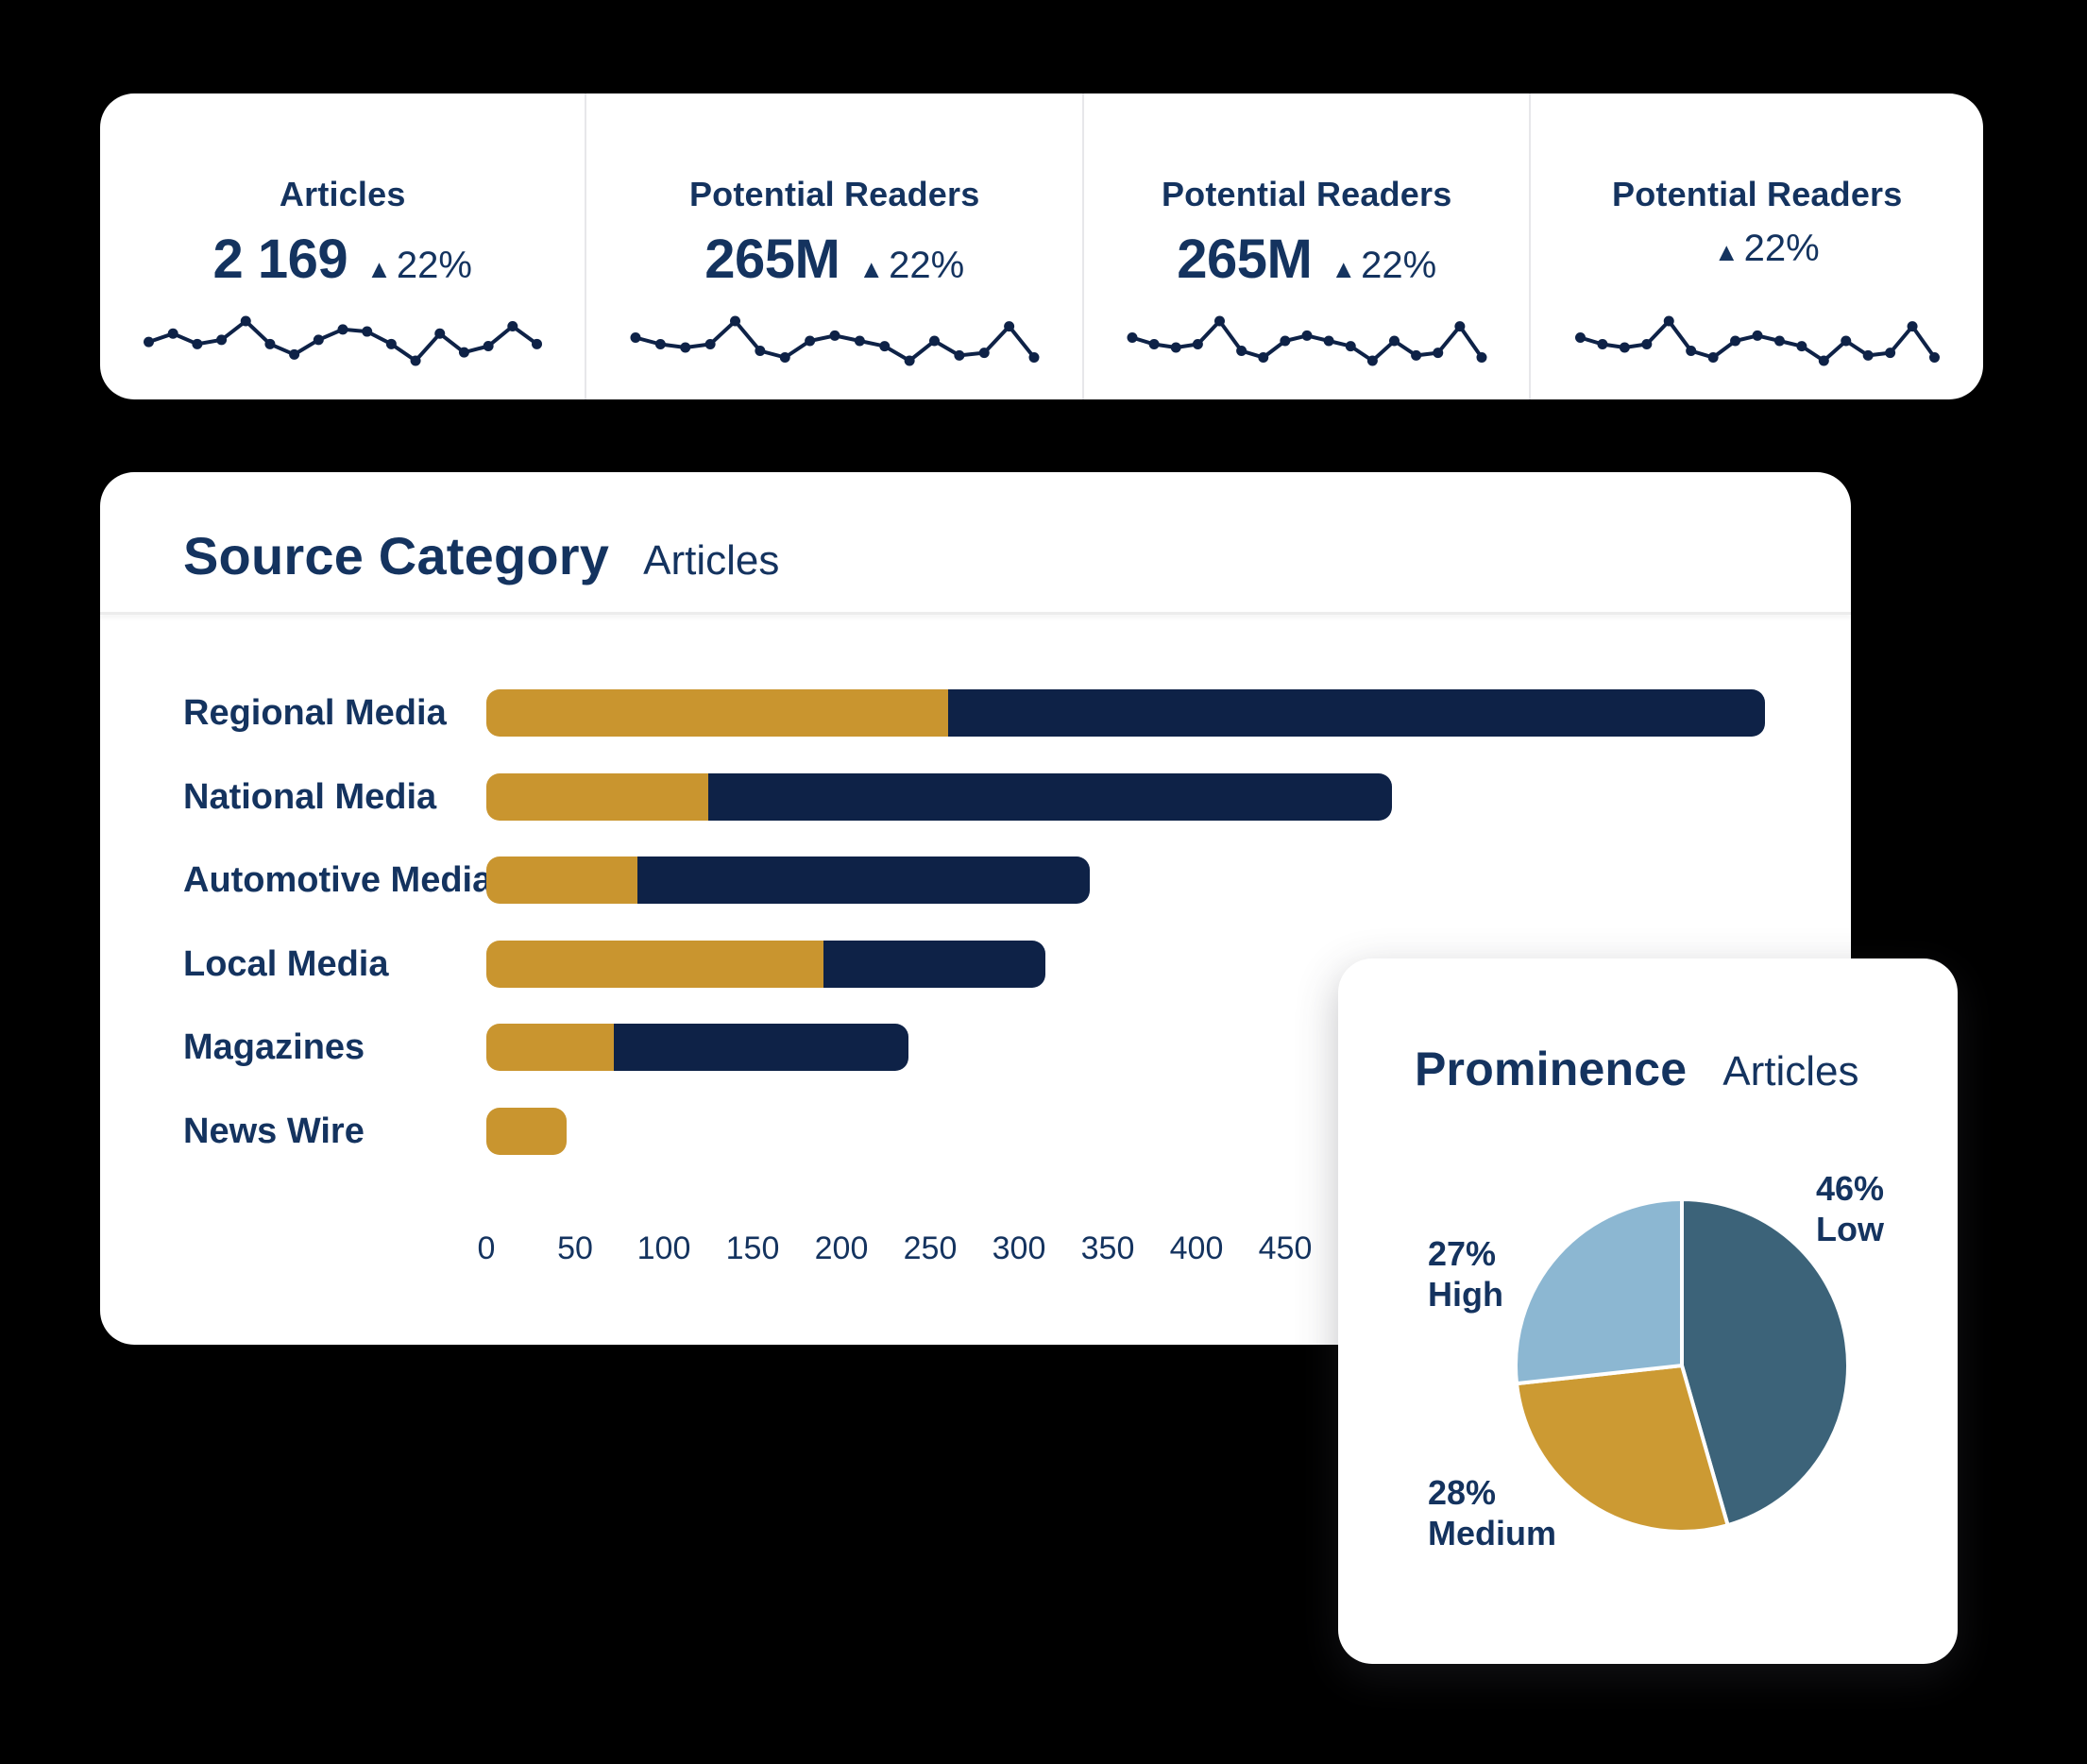  Describe the element at coordinates (286, 963) in the screenshot. I see `bar-category-label: Local Media` at that location.